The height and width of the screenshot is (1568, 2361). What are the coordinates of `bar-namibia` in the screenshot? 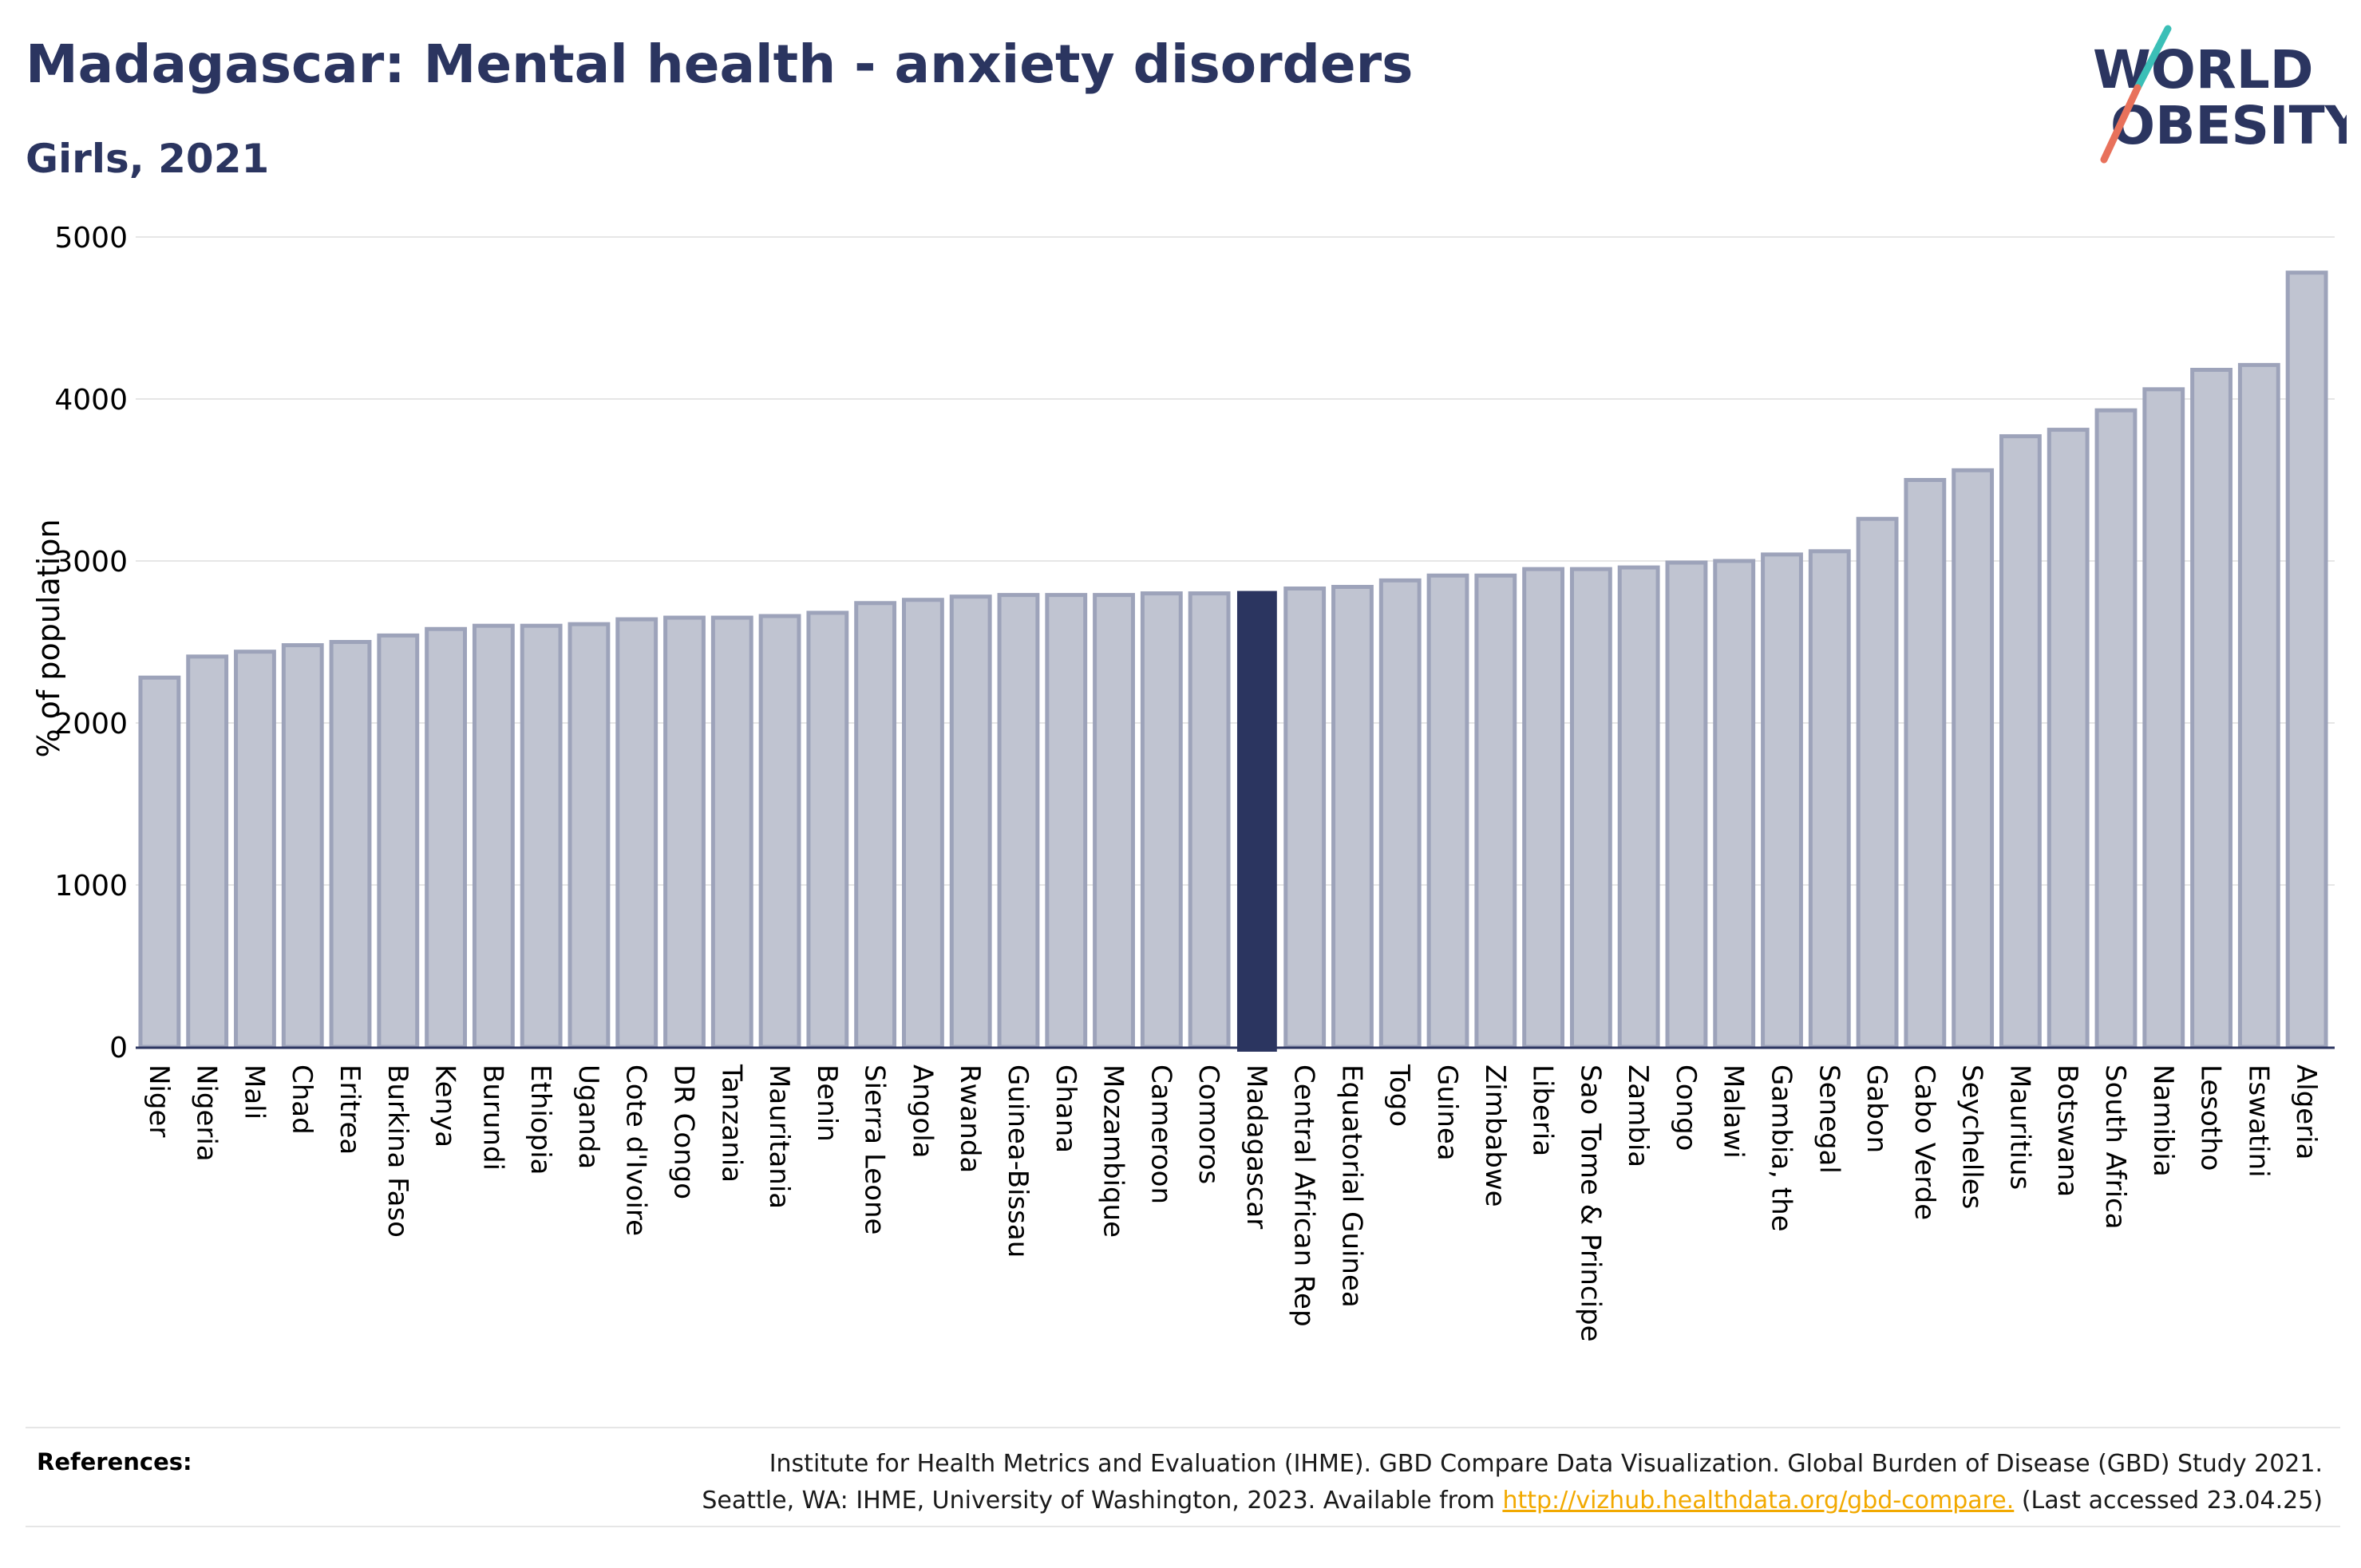 It's located at (2163, 718).